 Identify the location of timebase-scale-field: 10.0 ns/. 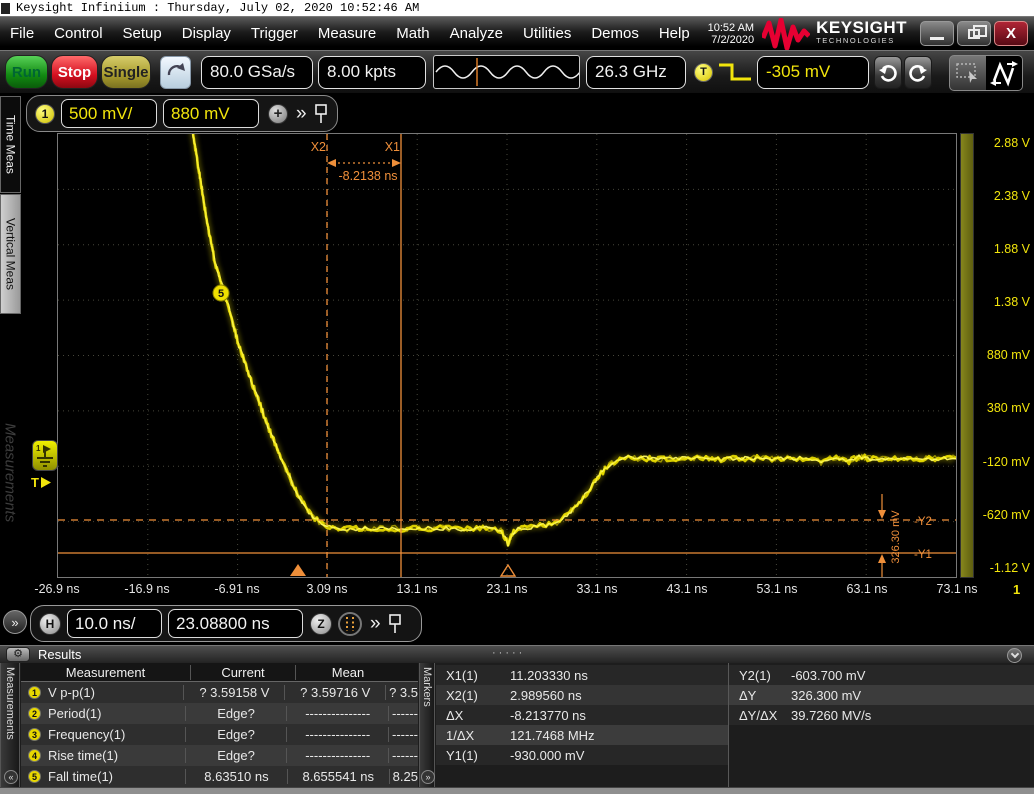
(114, 623).